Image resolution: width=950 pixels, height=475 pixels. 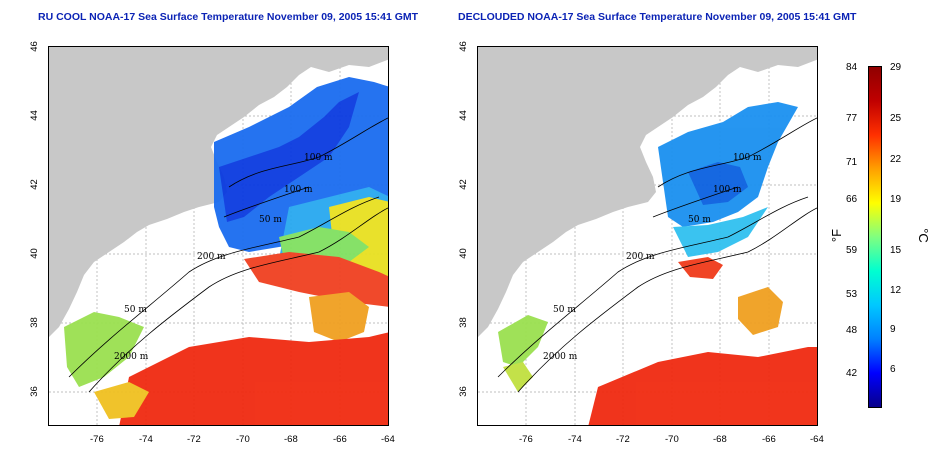 I want to click on right-contour-label-50m-b: 50 m, so click(x=564, y=310).